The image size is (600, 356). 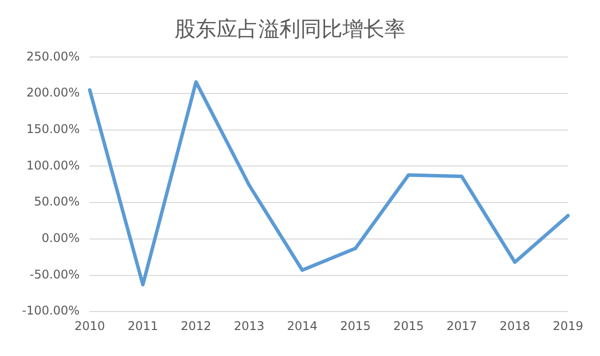 I want to click on y-tick-label: 100.00%, so click(x=53, y=165).